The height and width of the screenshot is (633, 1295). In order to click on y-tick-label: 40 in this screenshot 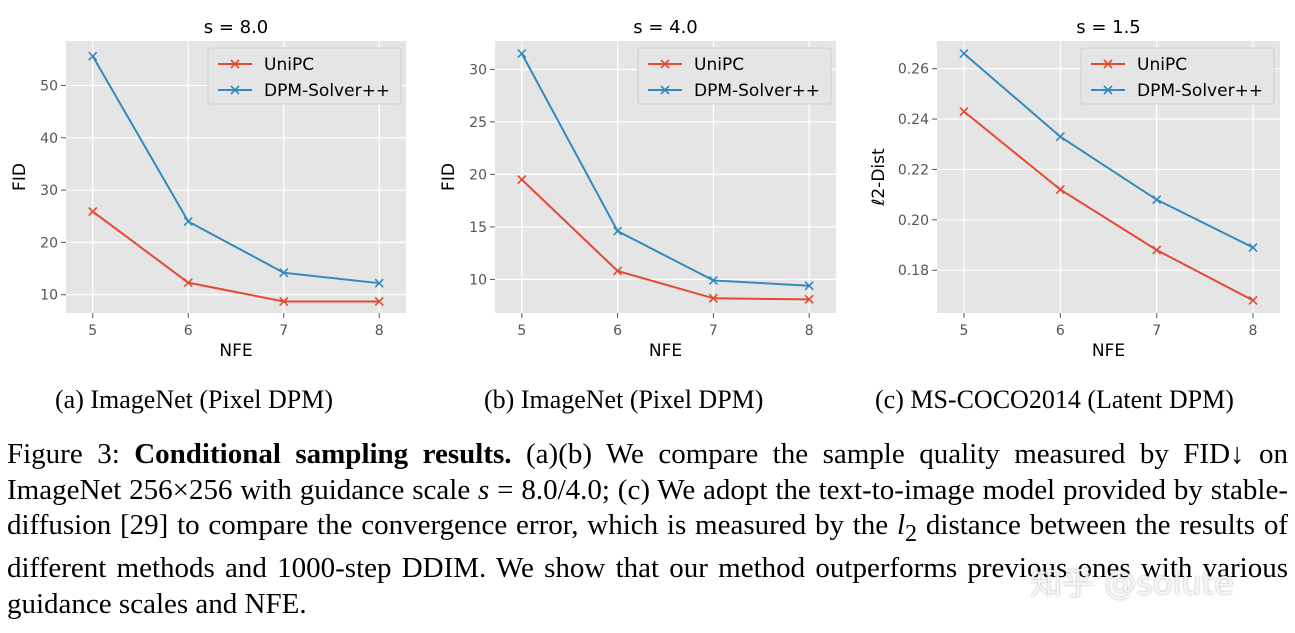, I will do `click(49, 139)`.